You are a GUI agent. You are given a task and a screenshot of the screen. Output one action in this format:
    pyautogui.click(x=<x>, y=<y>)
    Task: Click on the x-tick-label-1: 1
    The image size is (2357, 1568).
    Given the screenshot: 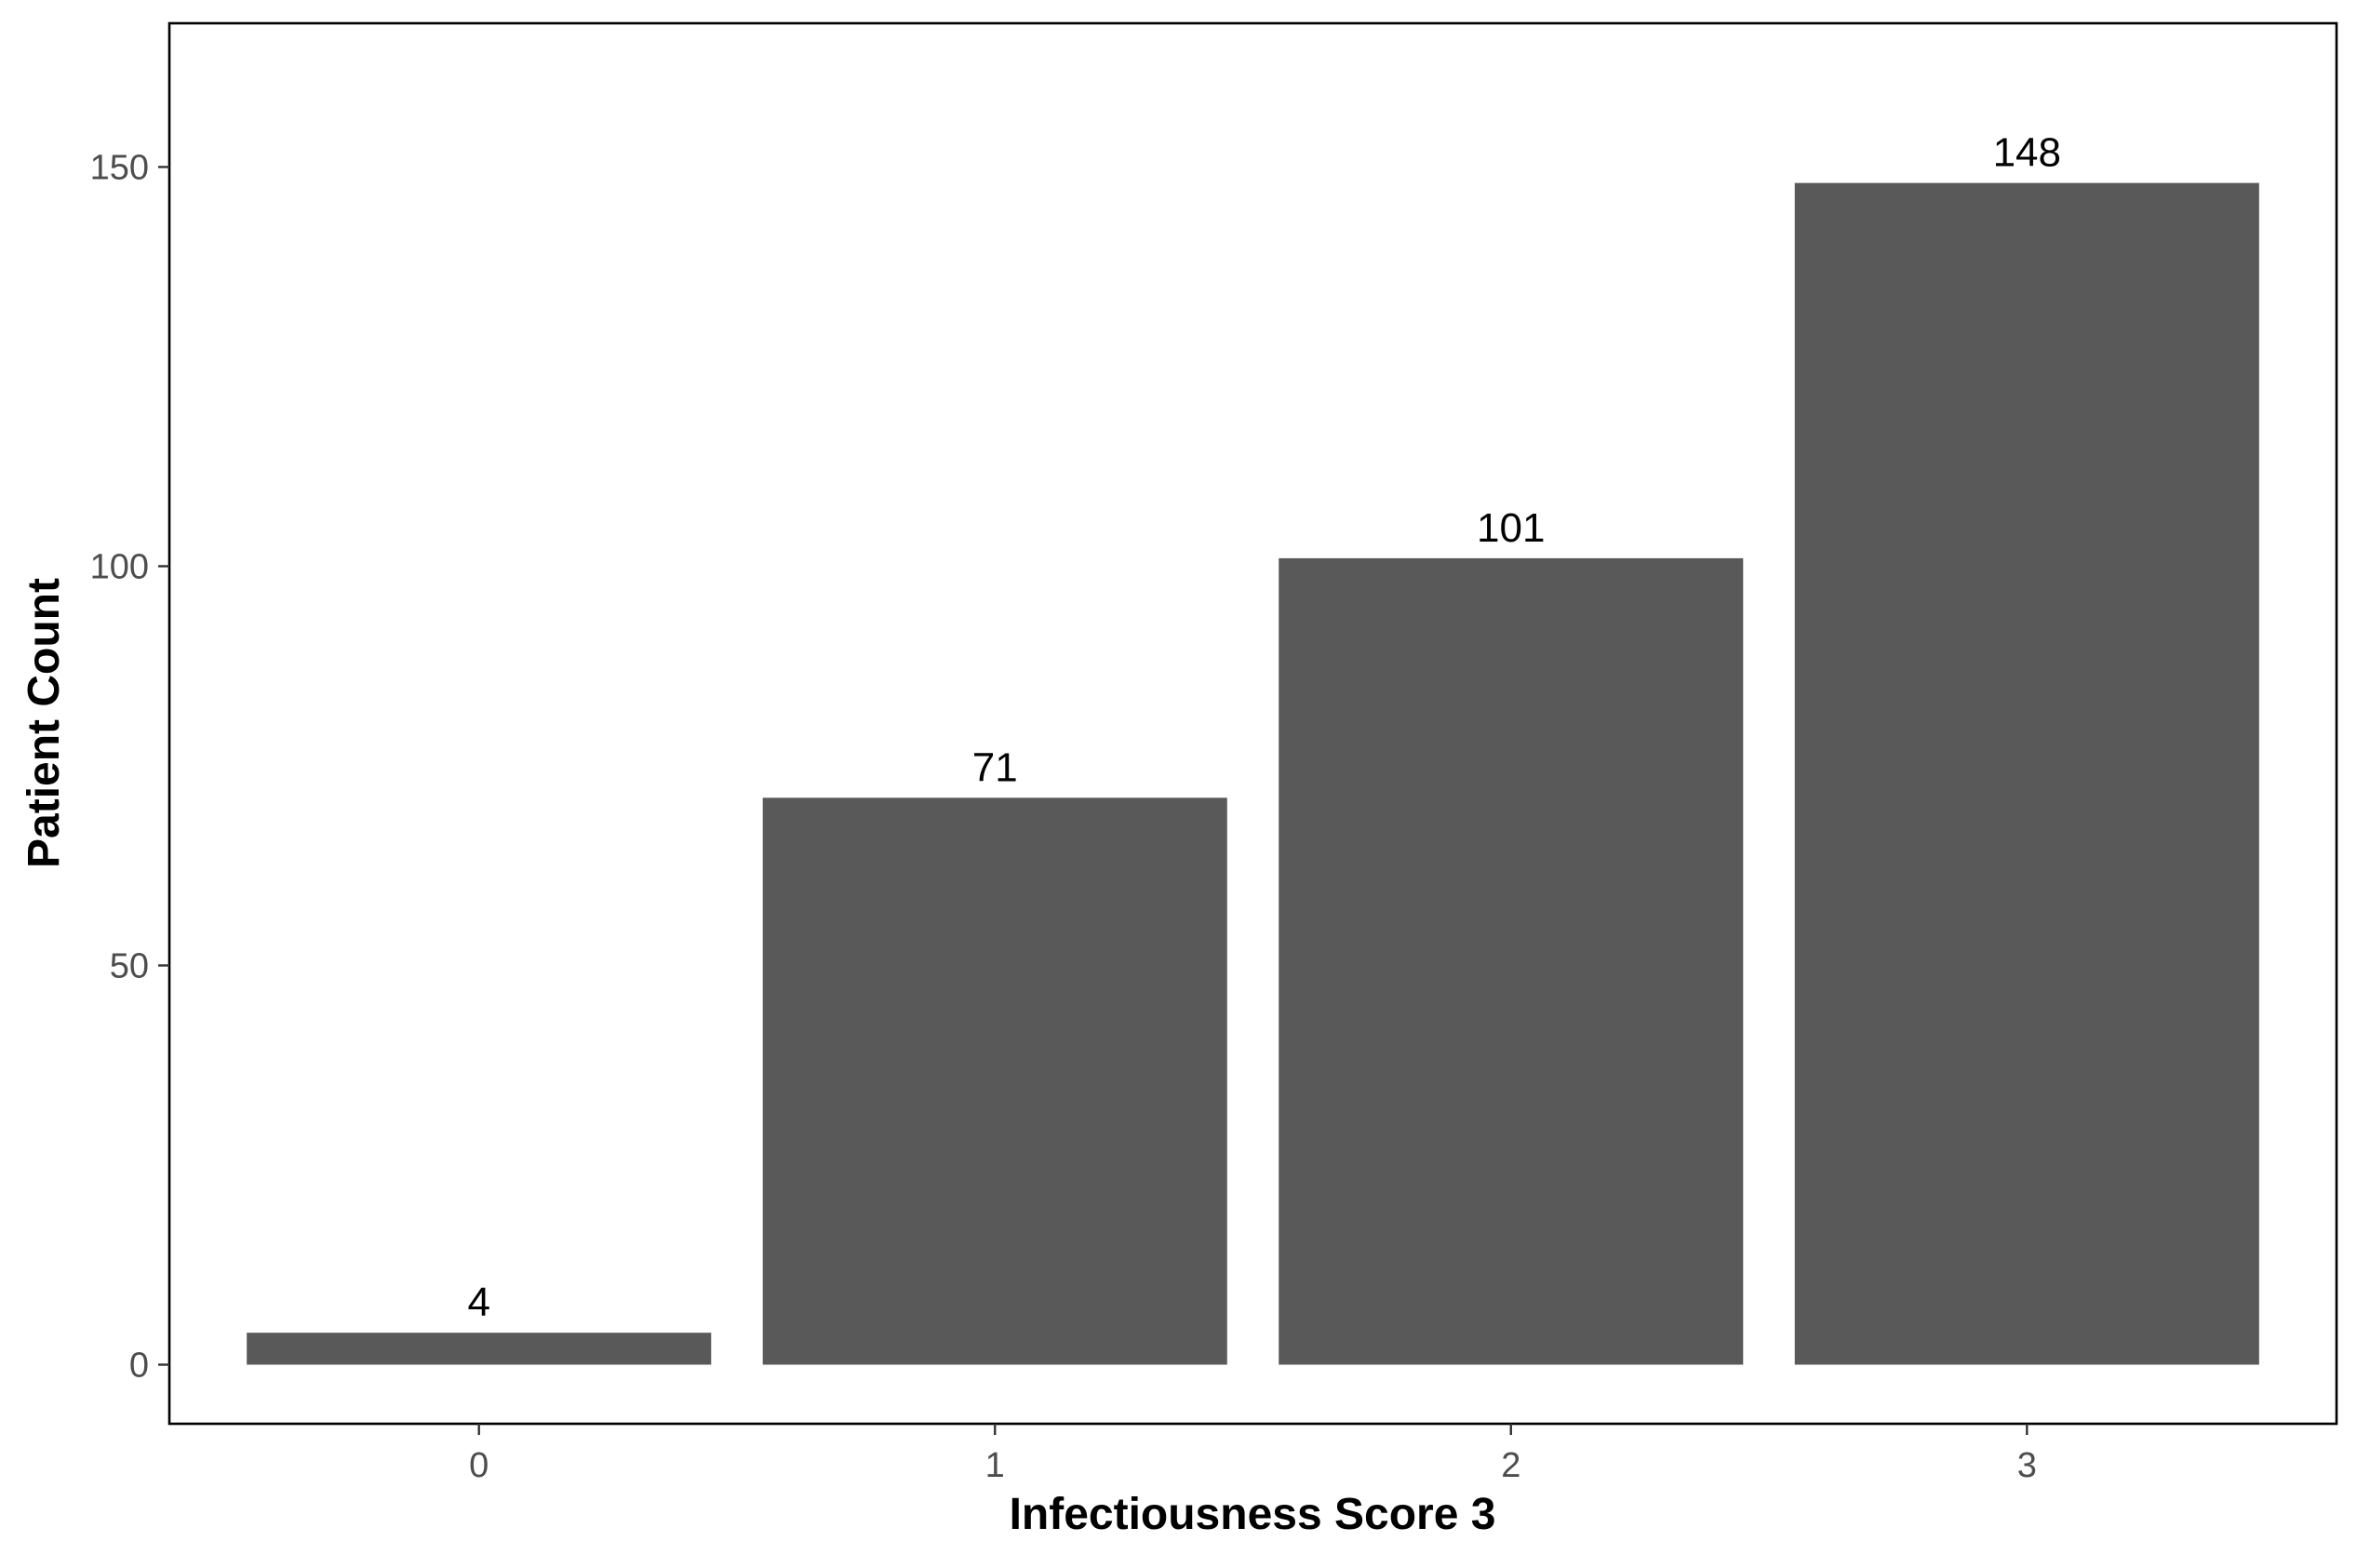 What is the action you would take?
    pyautogui.click(x=995, y=1465)
    